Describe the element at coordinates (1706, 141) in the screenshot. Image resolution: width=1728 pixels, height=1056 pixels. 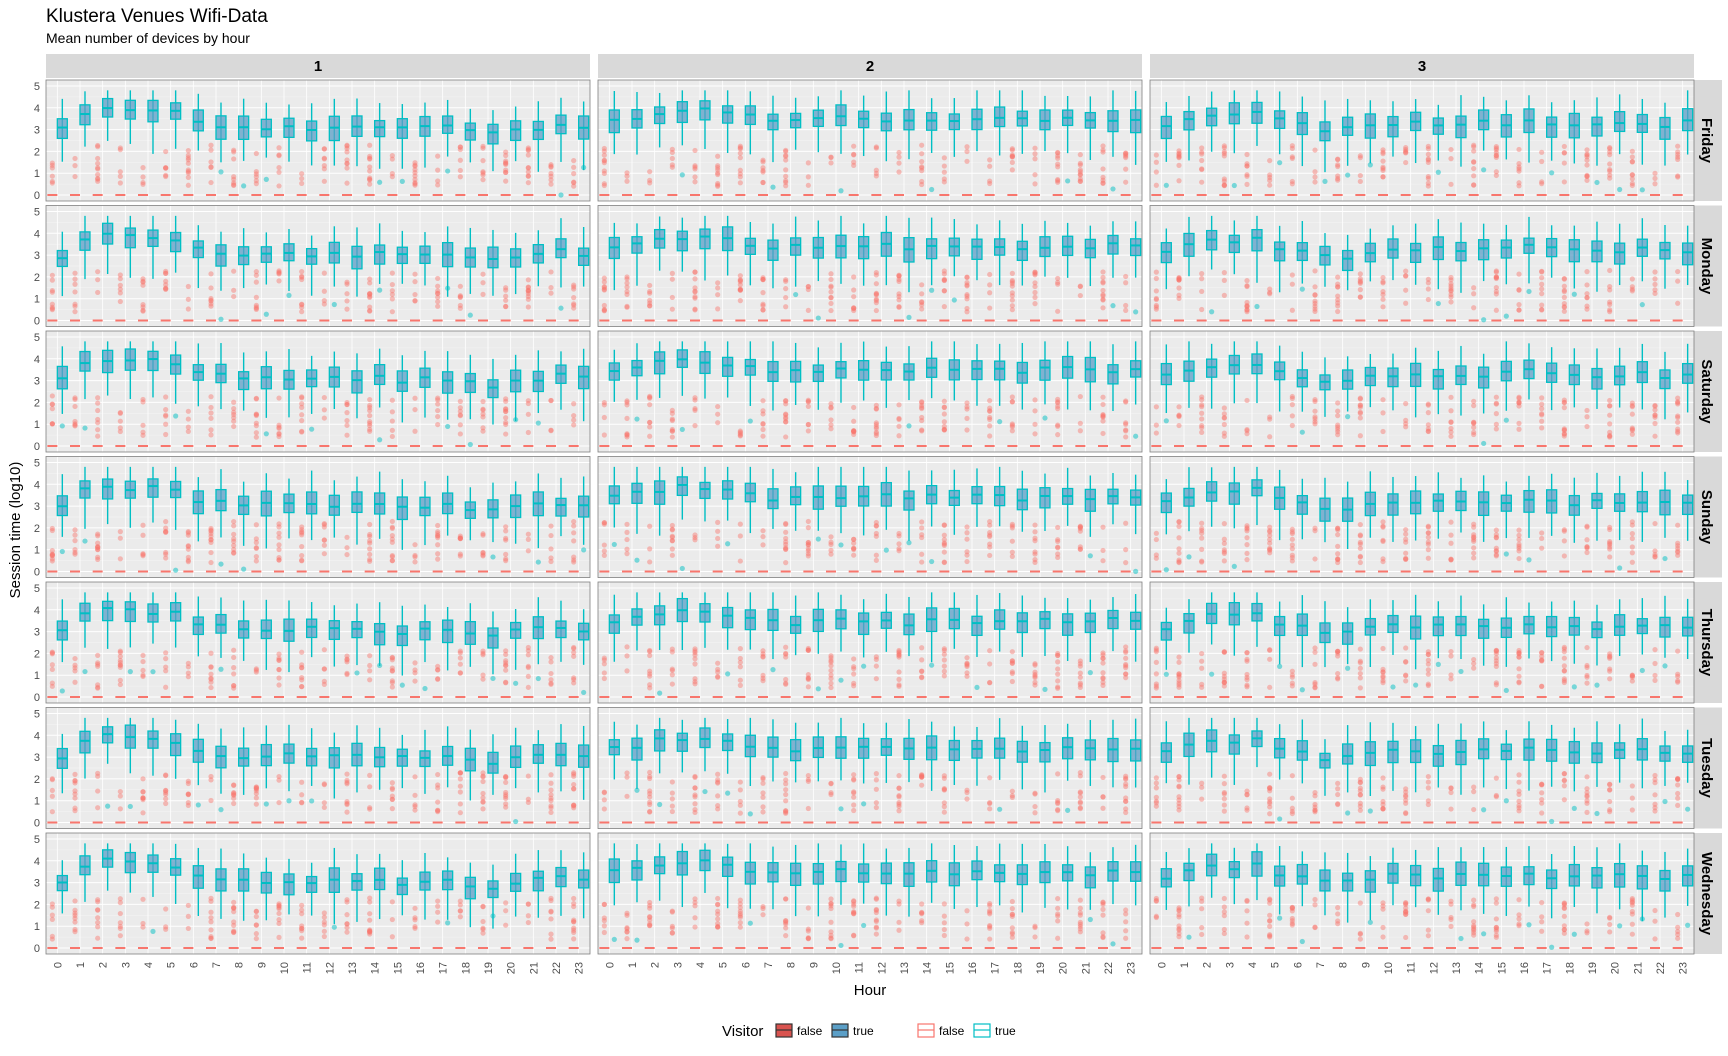
I see `facet-row-label: Friday` at that location.